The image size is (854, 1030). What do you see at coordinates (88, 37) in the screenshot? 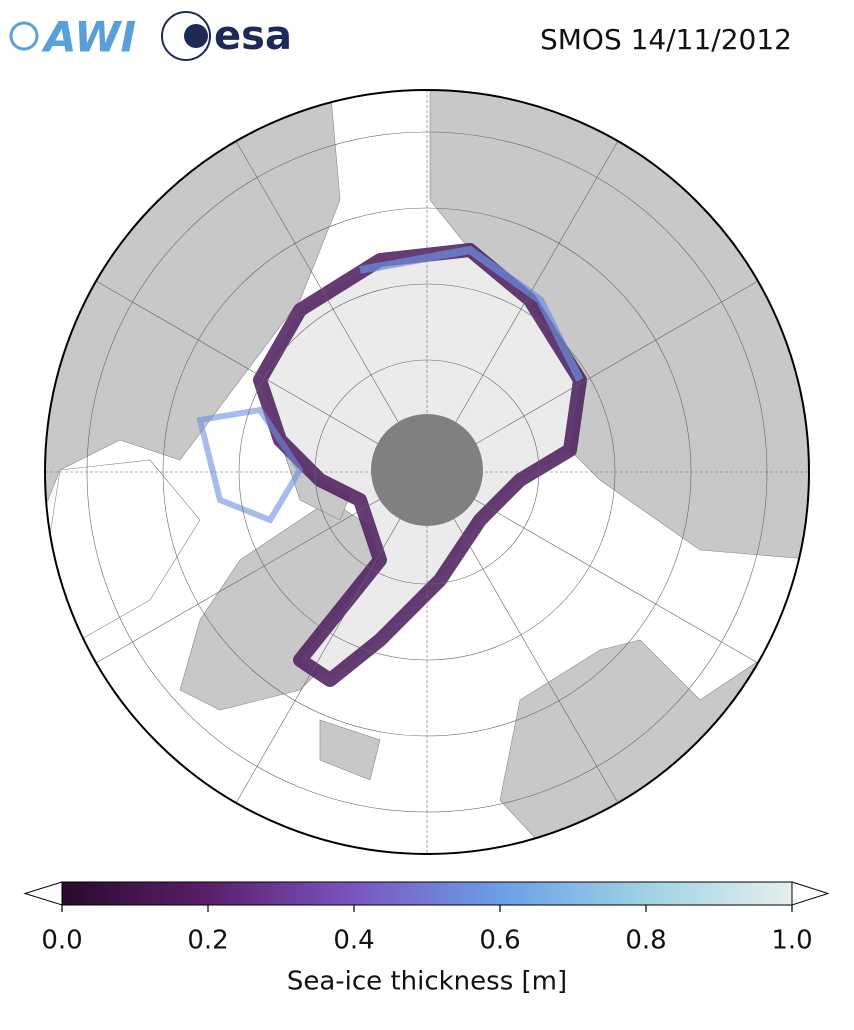
I see `awi-logo-text: AWI` at bounding box center [88, 37].